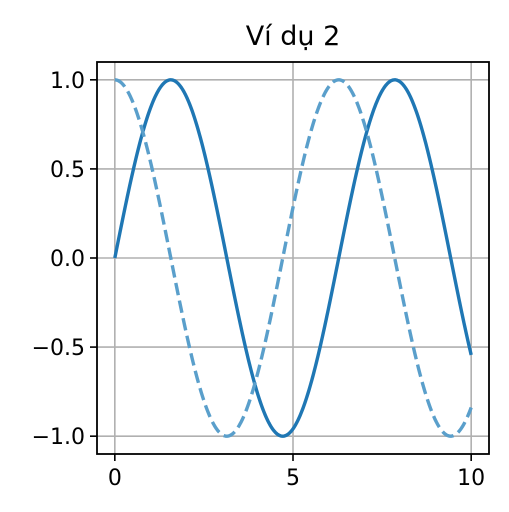 This screenshot has width=509, height=512. I want to click on x-tick-label: 5, so click(293, 478).